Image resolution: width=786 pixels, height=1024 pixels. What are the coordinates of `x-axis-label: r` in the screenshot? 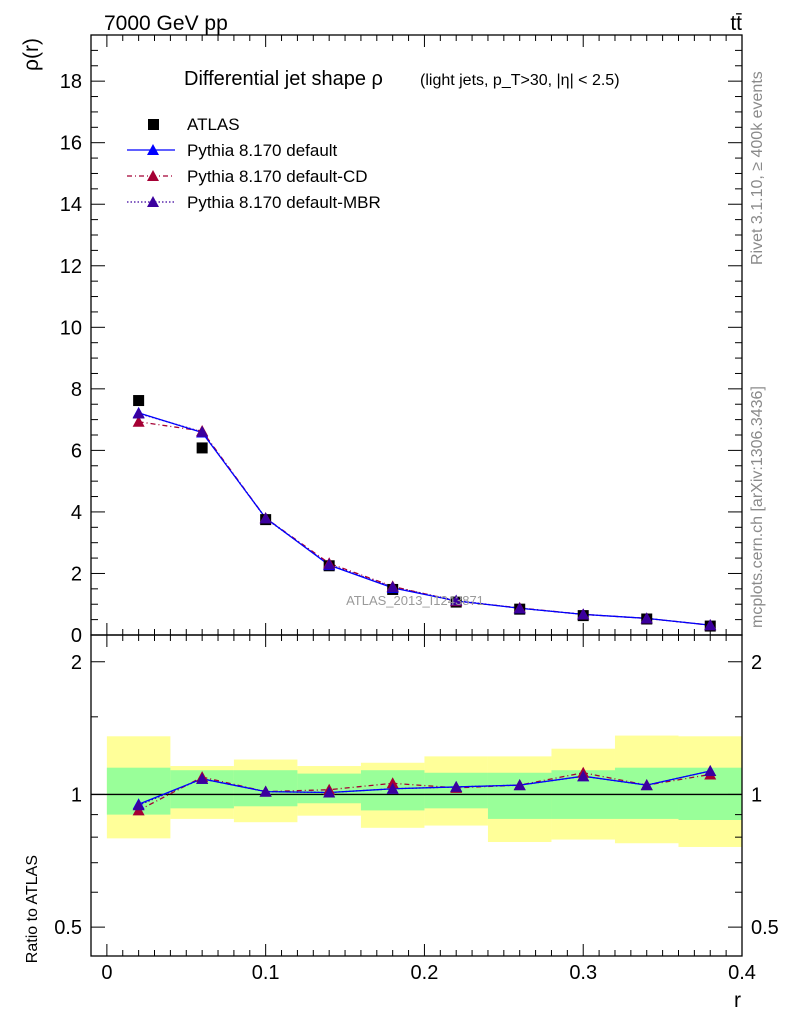 It's located at (737, 1000).